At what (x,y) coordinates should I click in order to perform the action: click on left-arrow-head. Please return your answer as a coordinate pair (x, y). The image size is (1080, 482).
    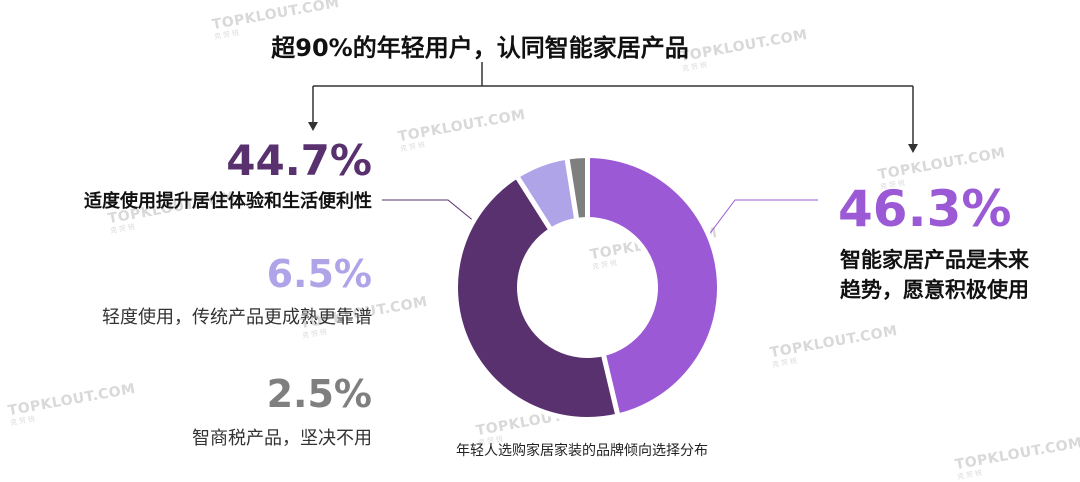
    Looking at the image, I should click on (313, 126).